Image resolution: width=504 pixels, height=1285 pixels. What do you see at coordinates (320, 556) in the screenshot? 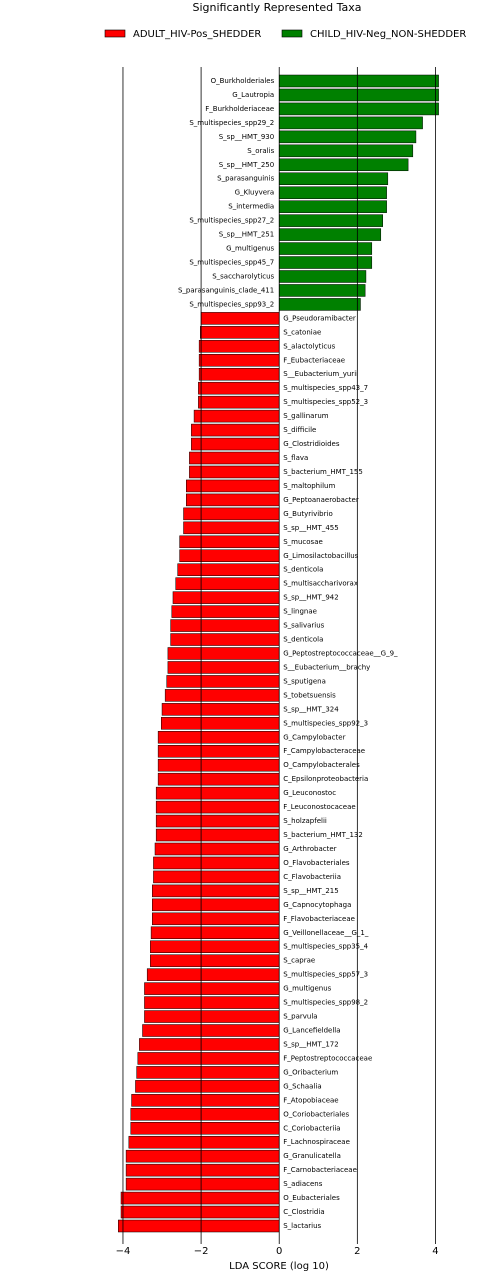
I see `bar-label: G_Limosilactobacillus` at bounding box center [320, 556].